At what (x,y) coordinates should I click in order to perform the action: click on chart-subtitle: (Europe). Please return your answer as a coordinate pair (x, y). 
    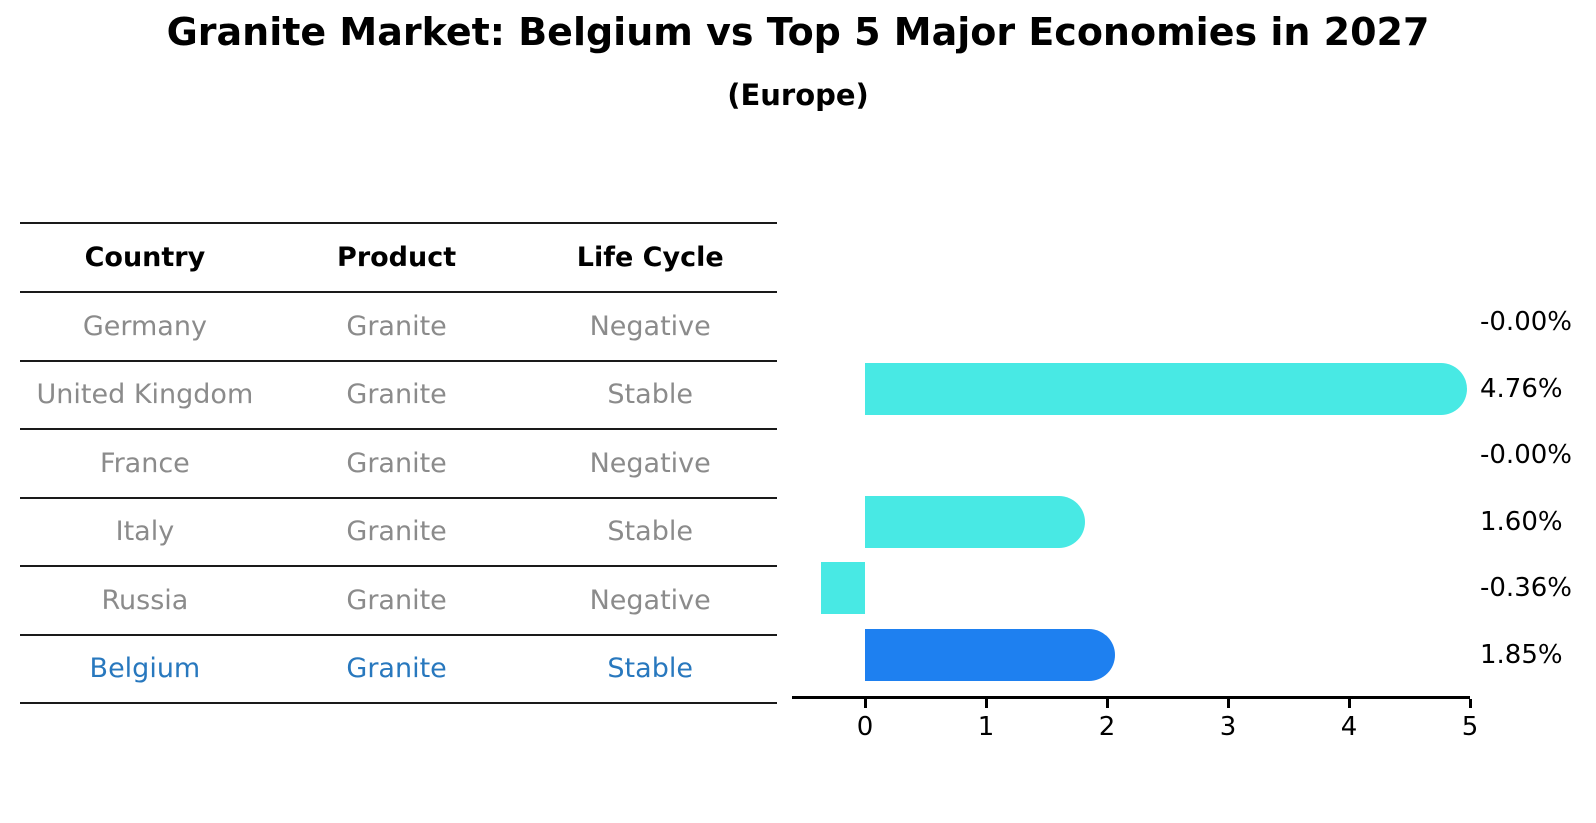
    Looking at the image, I should click on (798, 95).